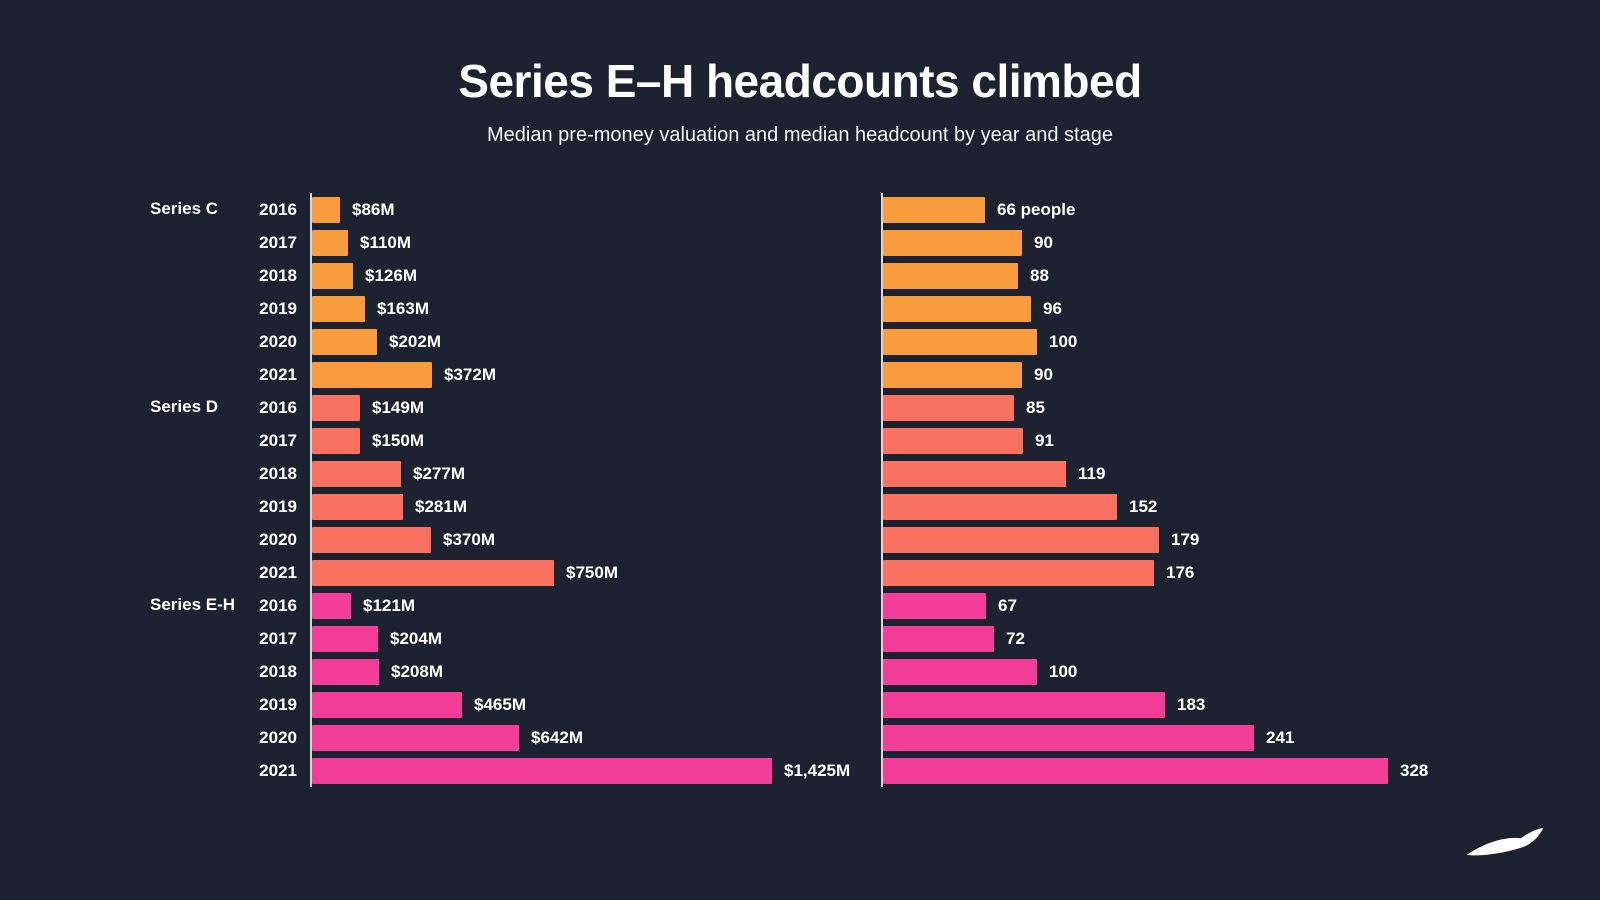 The width and height of the screenshot is (1600, 900). I want to click on valuation-plot: $750M, so click(595, 572).